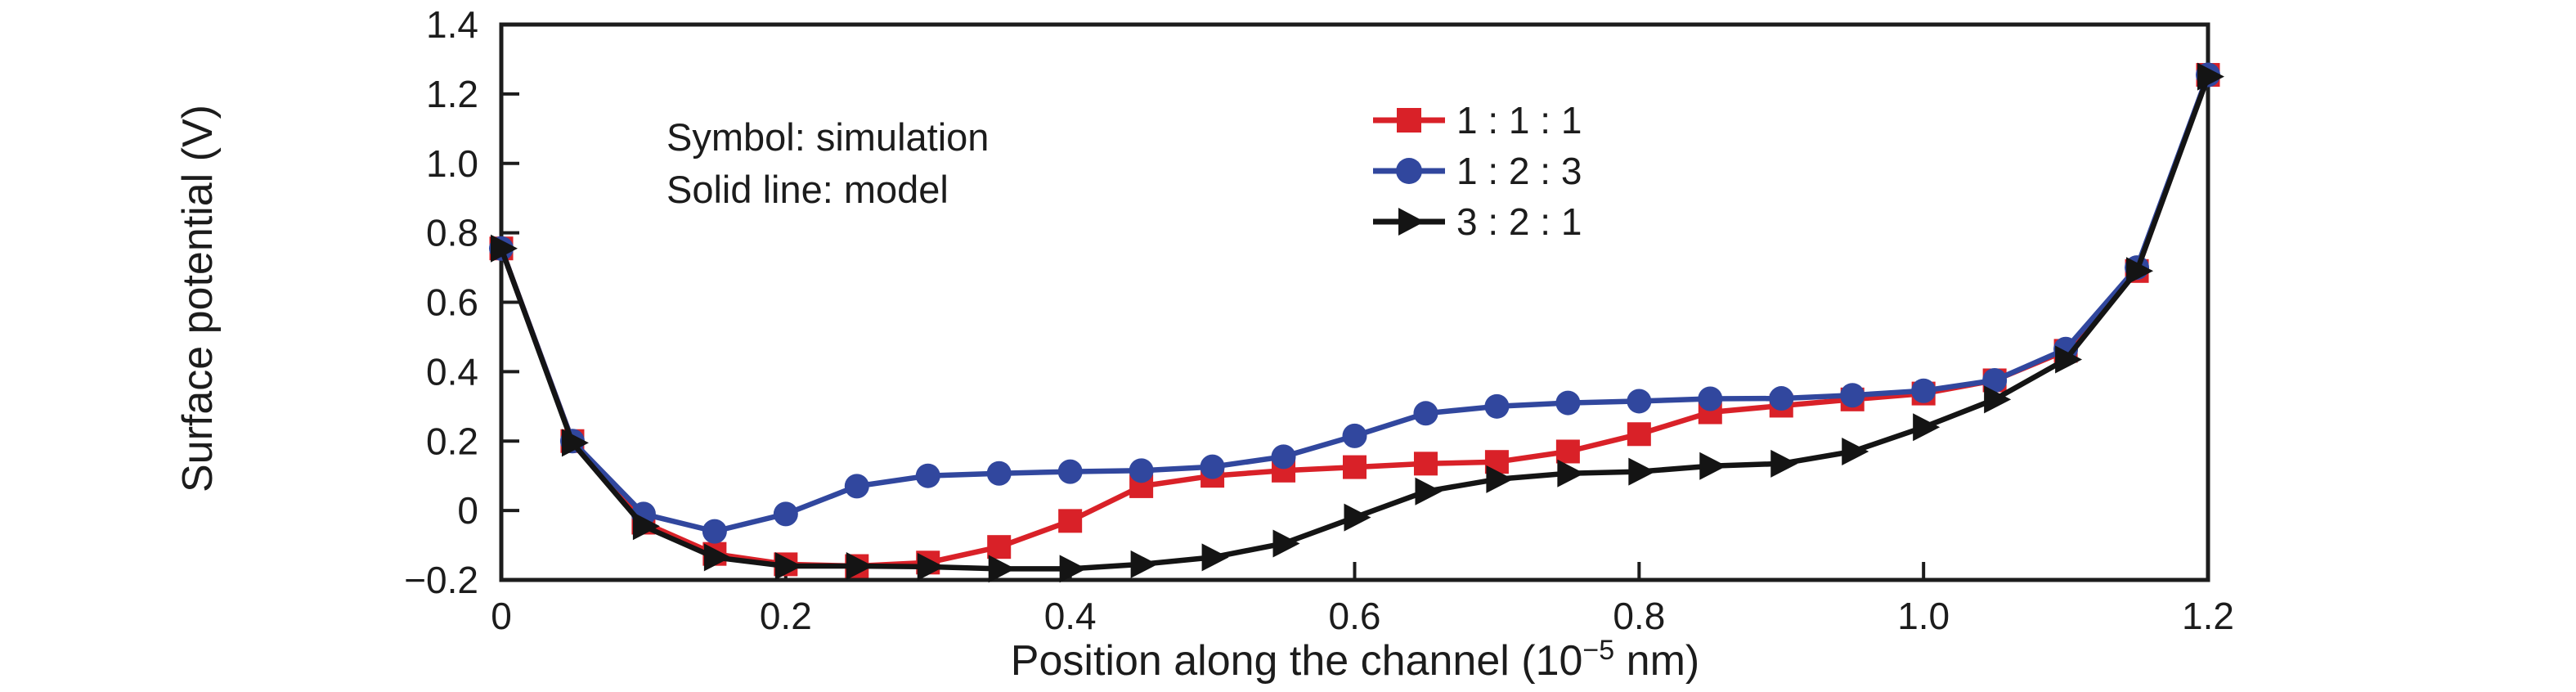  What do you see at coordinates (1657, 661) in the screenshot?
I see `x-axis-title-unit: nm)` at bounding box center [1657, 661].